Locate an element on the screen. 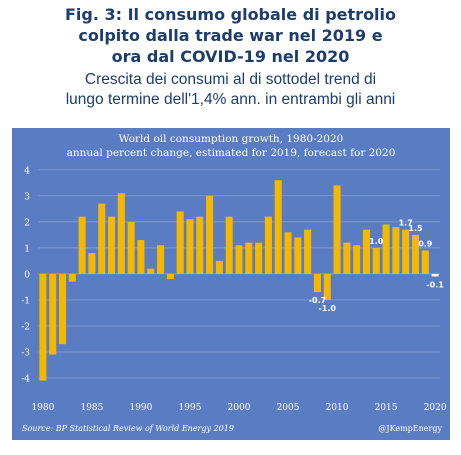  chart-credit: @JKempEnergy is located at coordinates (410, 428).